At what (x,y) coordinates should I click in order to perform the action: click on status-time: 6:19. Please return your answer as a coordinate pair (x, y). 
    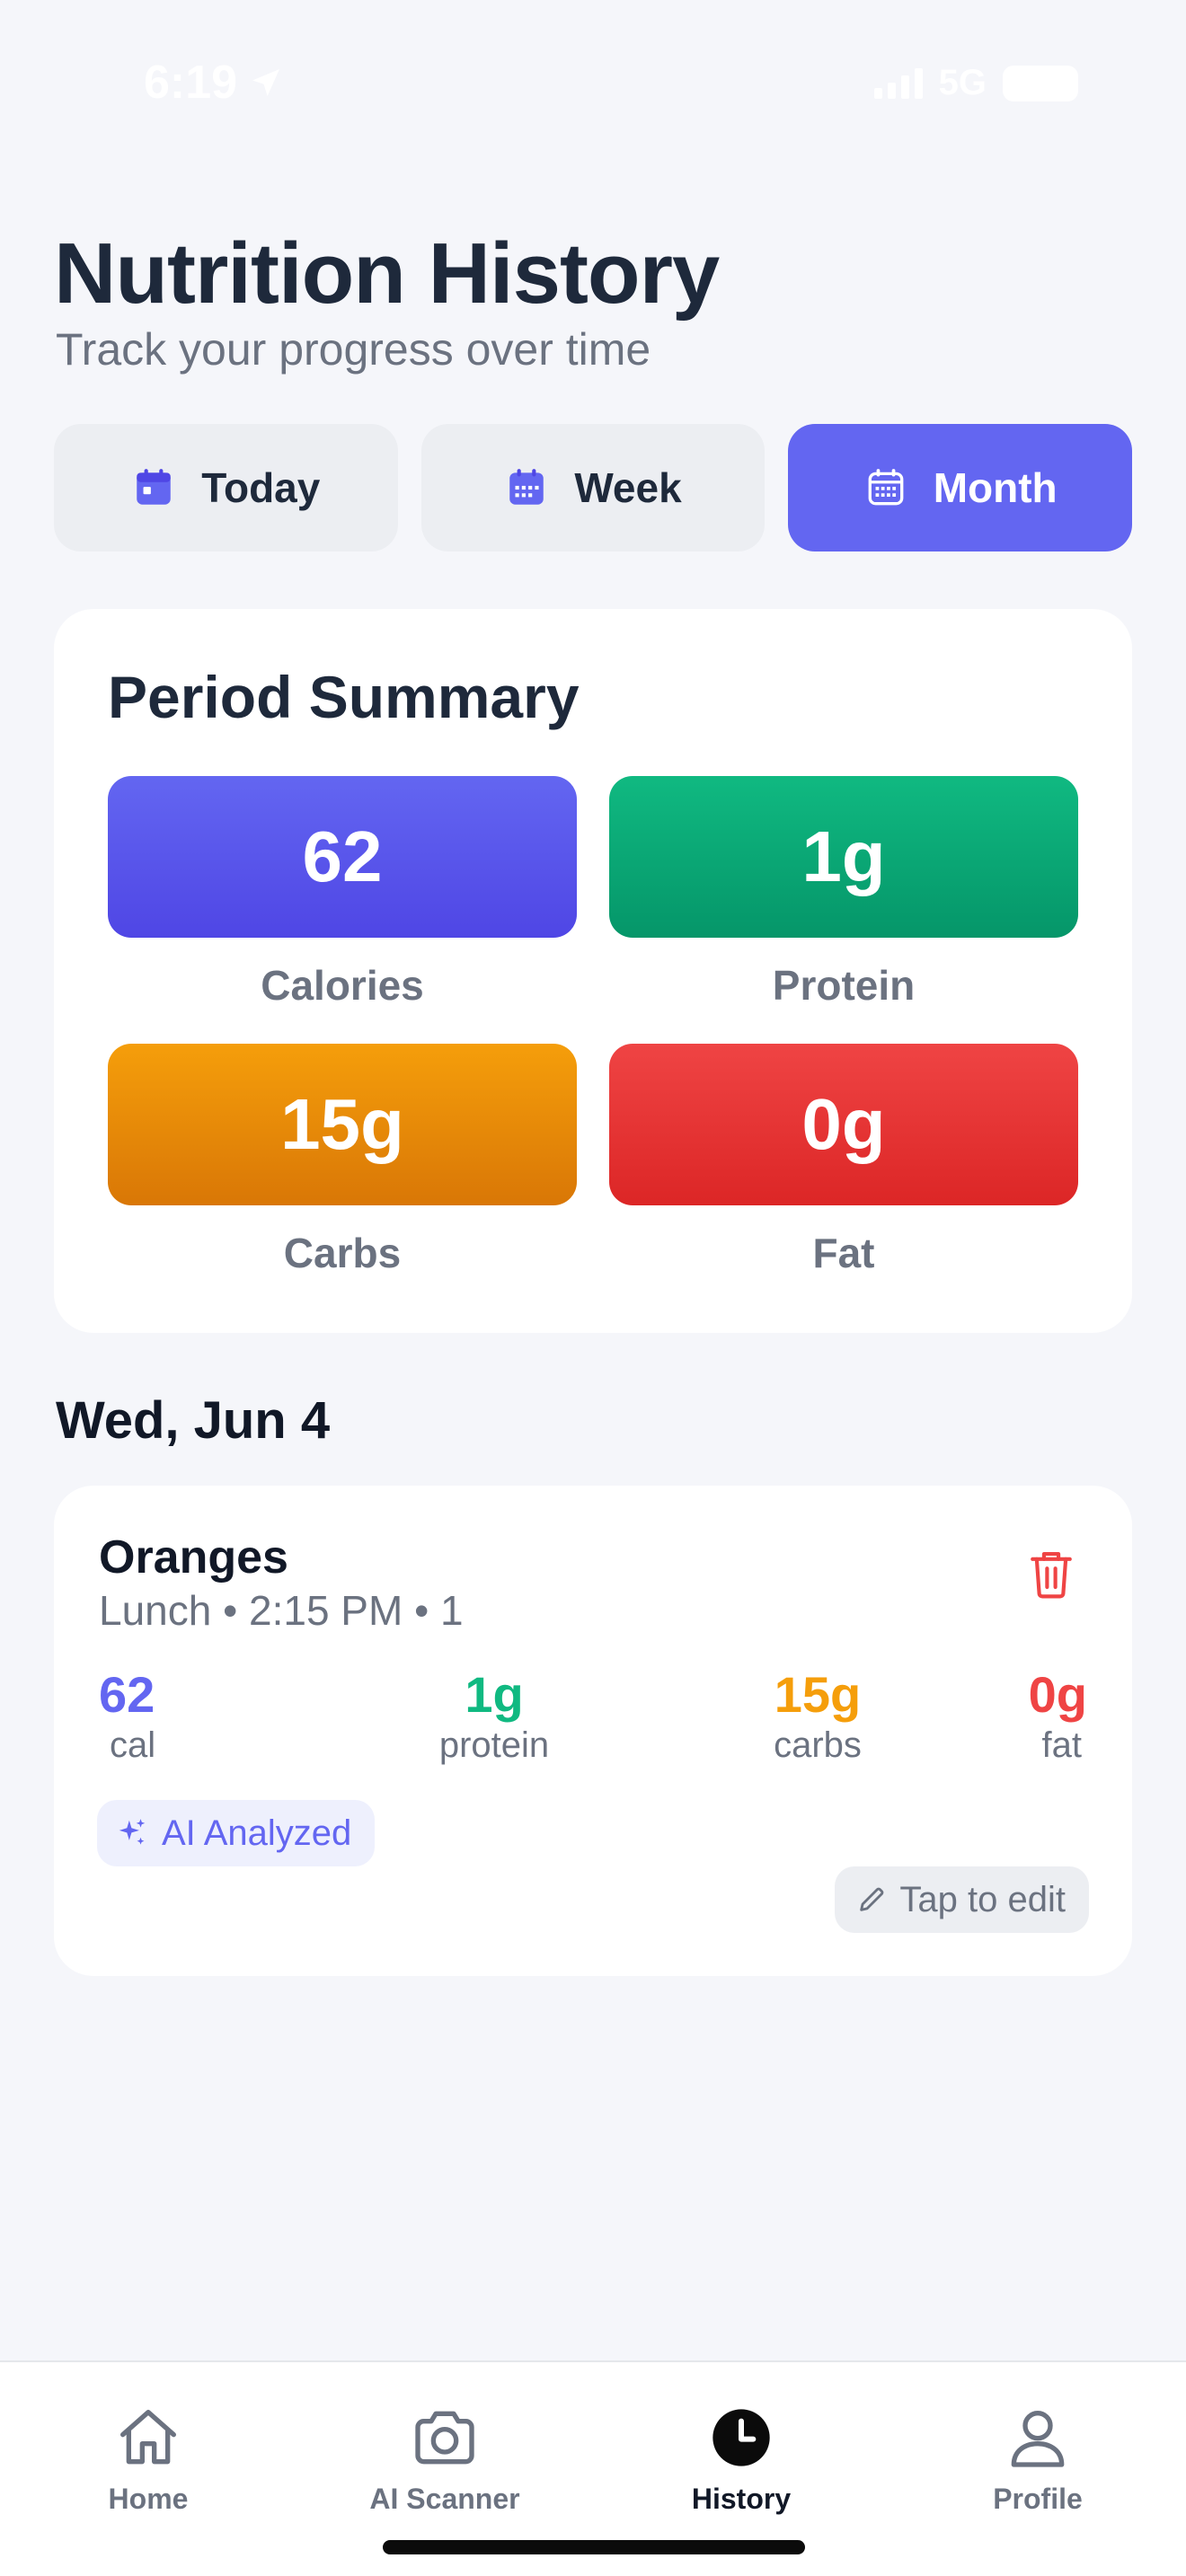
    Looking at the image, I should click on (214, 83).